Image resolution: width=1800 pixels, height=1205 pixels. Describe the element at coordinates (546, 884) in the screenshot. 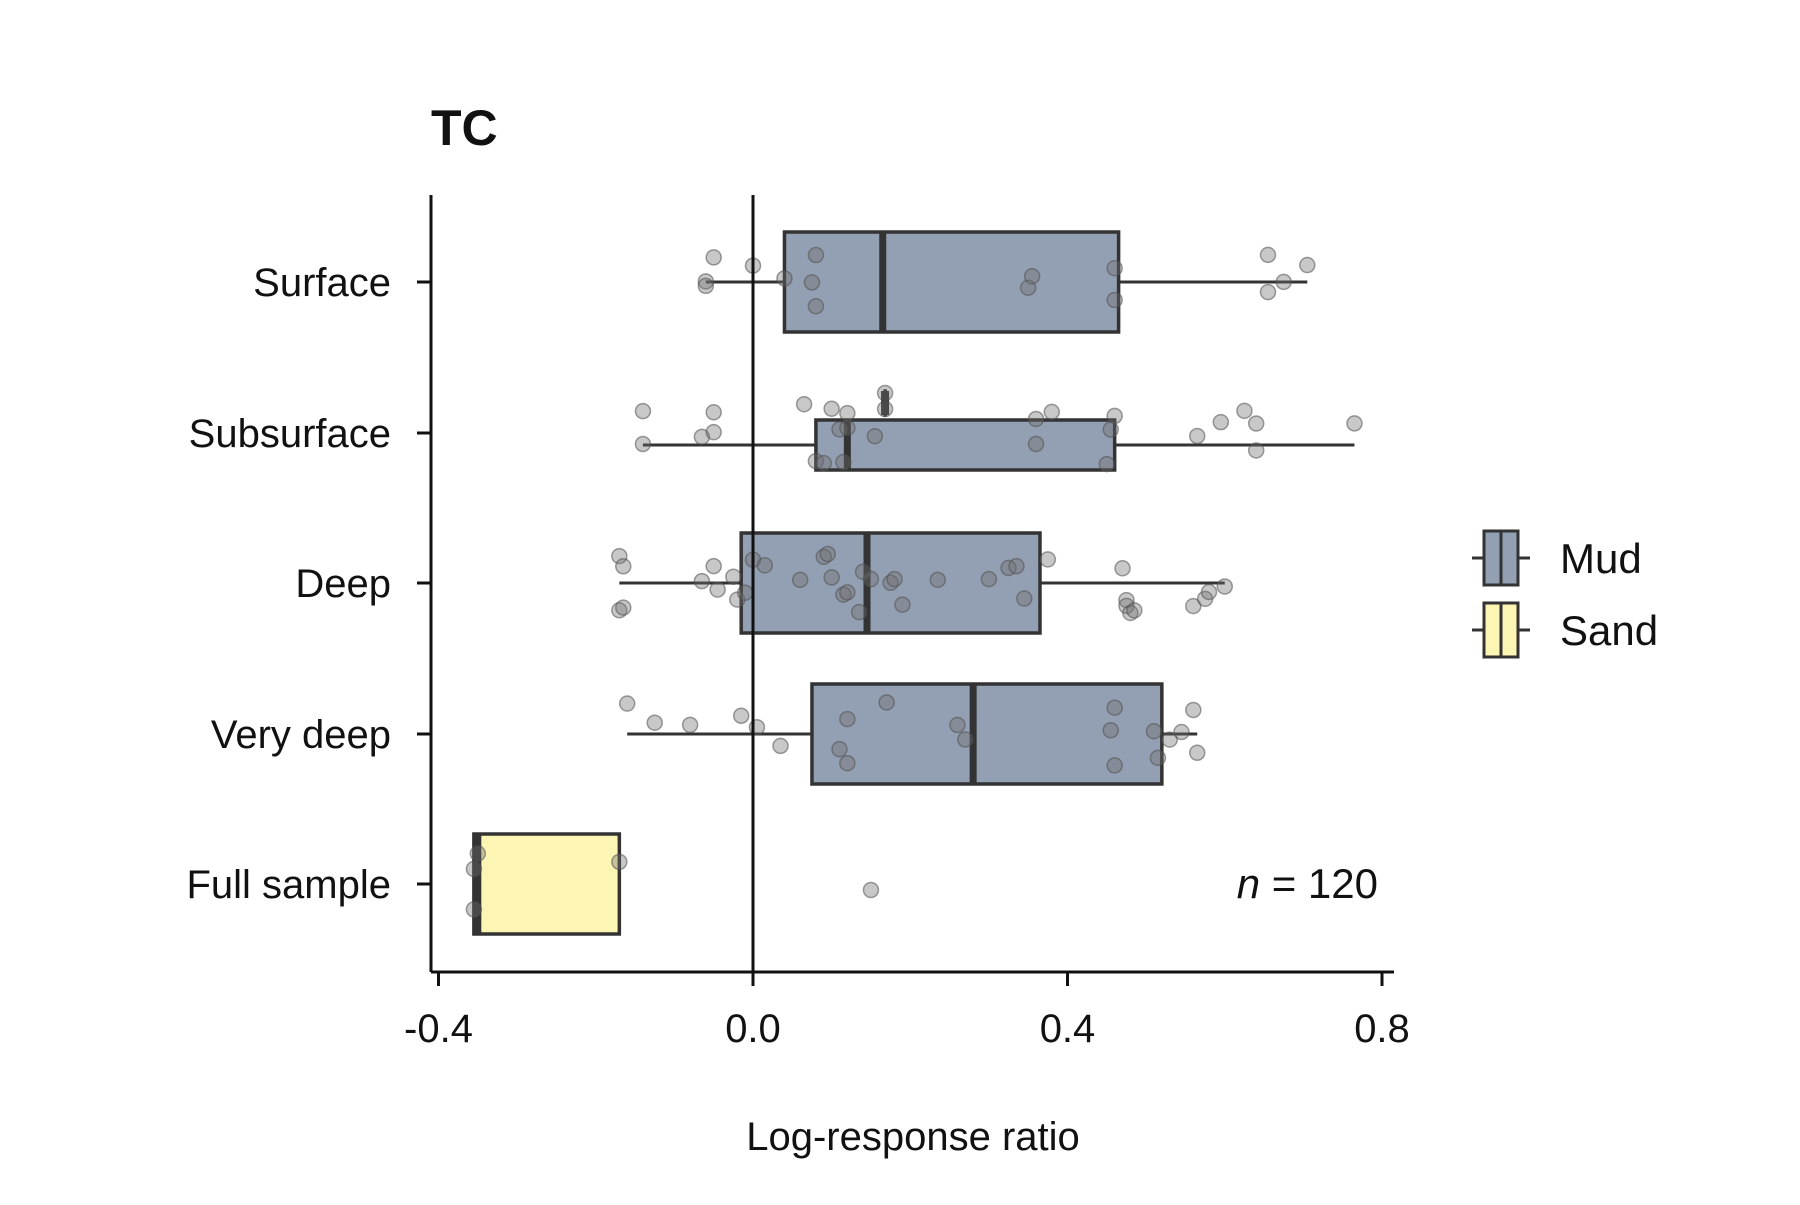

I see `box-full-sample` at that location.